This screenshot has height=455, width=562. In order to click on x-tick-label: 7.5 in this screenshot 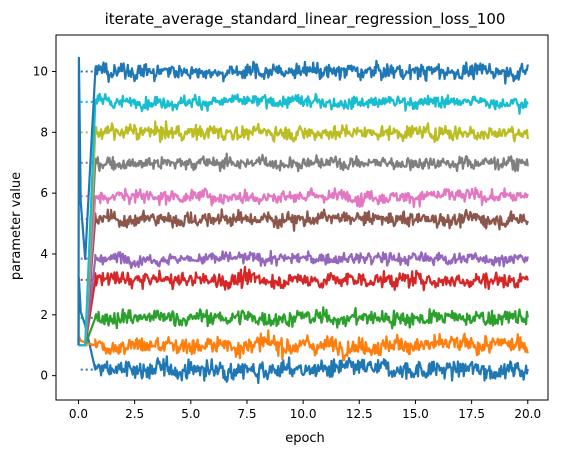, I will do `click(246, 414)`.